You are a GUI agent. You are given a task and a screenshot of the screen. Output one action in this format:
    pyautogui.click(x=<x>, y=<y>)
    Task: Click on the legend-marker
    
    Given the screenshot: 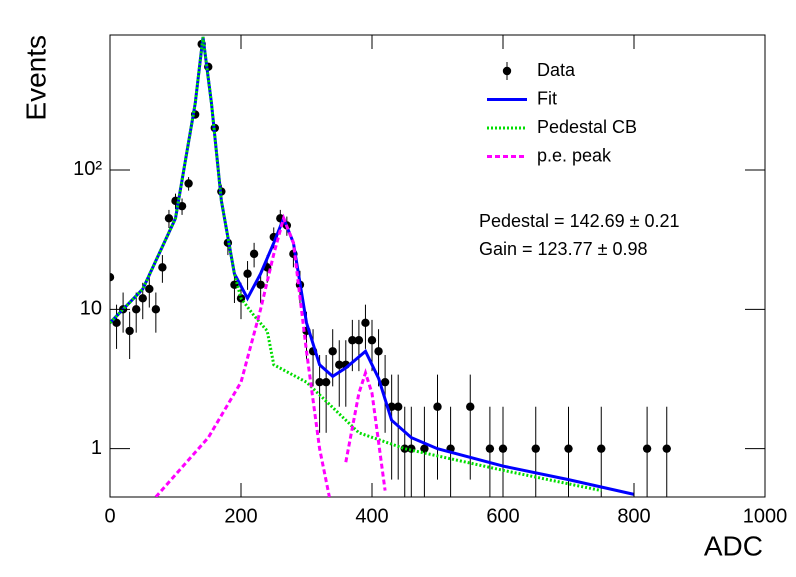 What is the action you would take?
    pyautogui.click(x=507, y=71)
    